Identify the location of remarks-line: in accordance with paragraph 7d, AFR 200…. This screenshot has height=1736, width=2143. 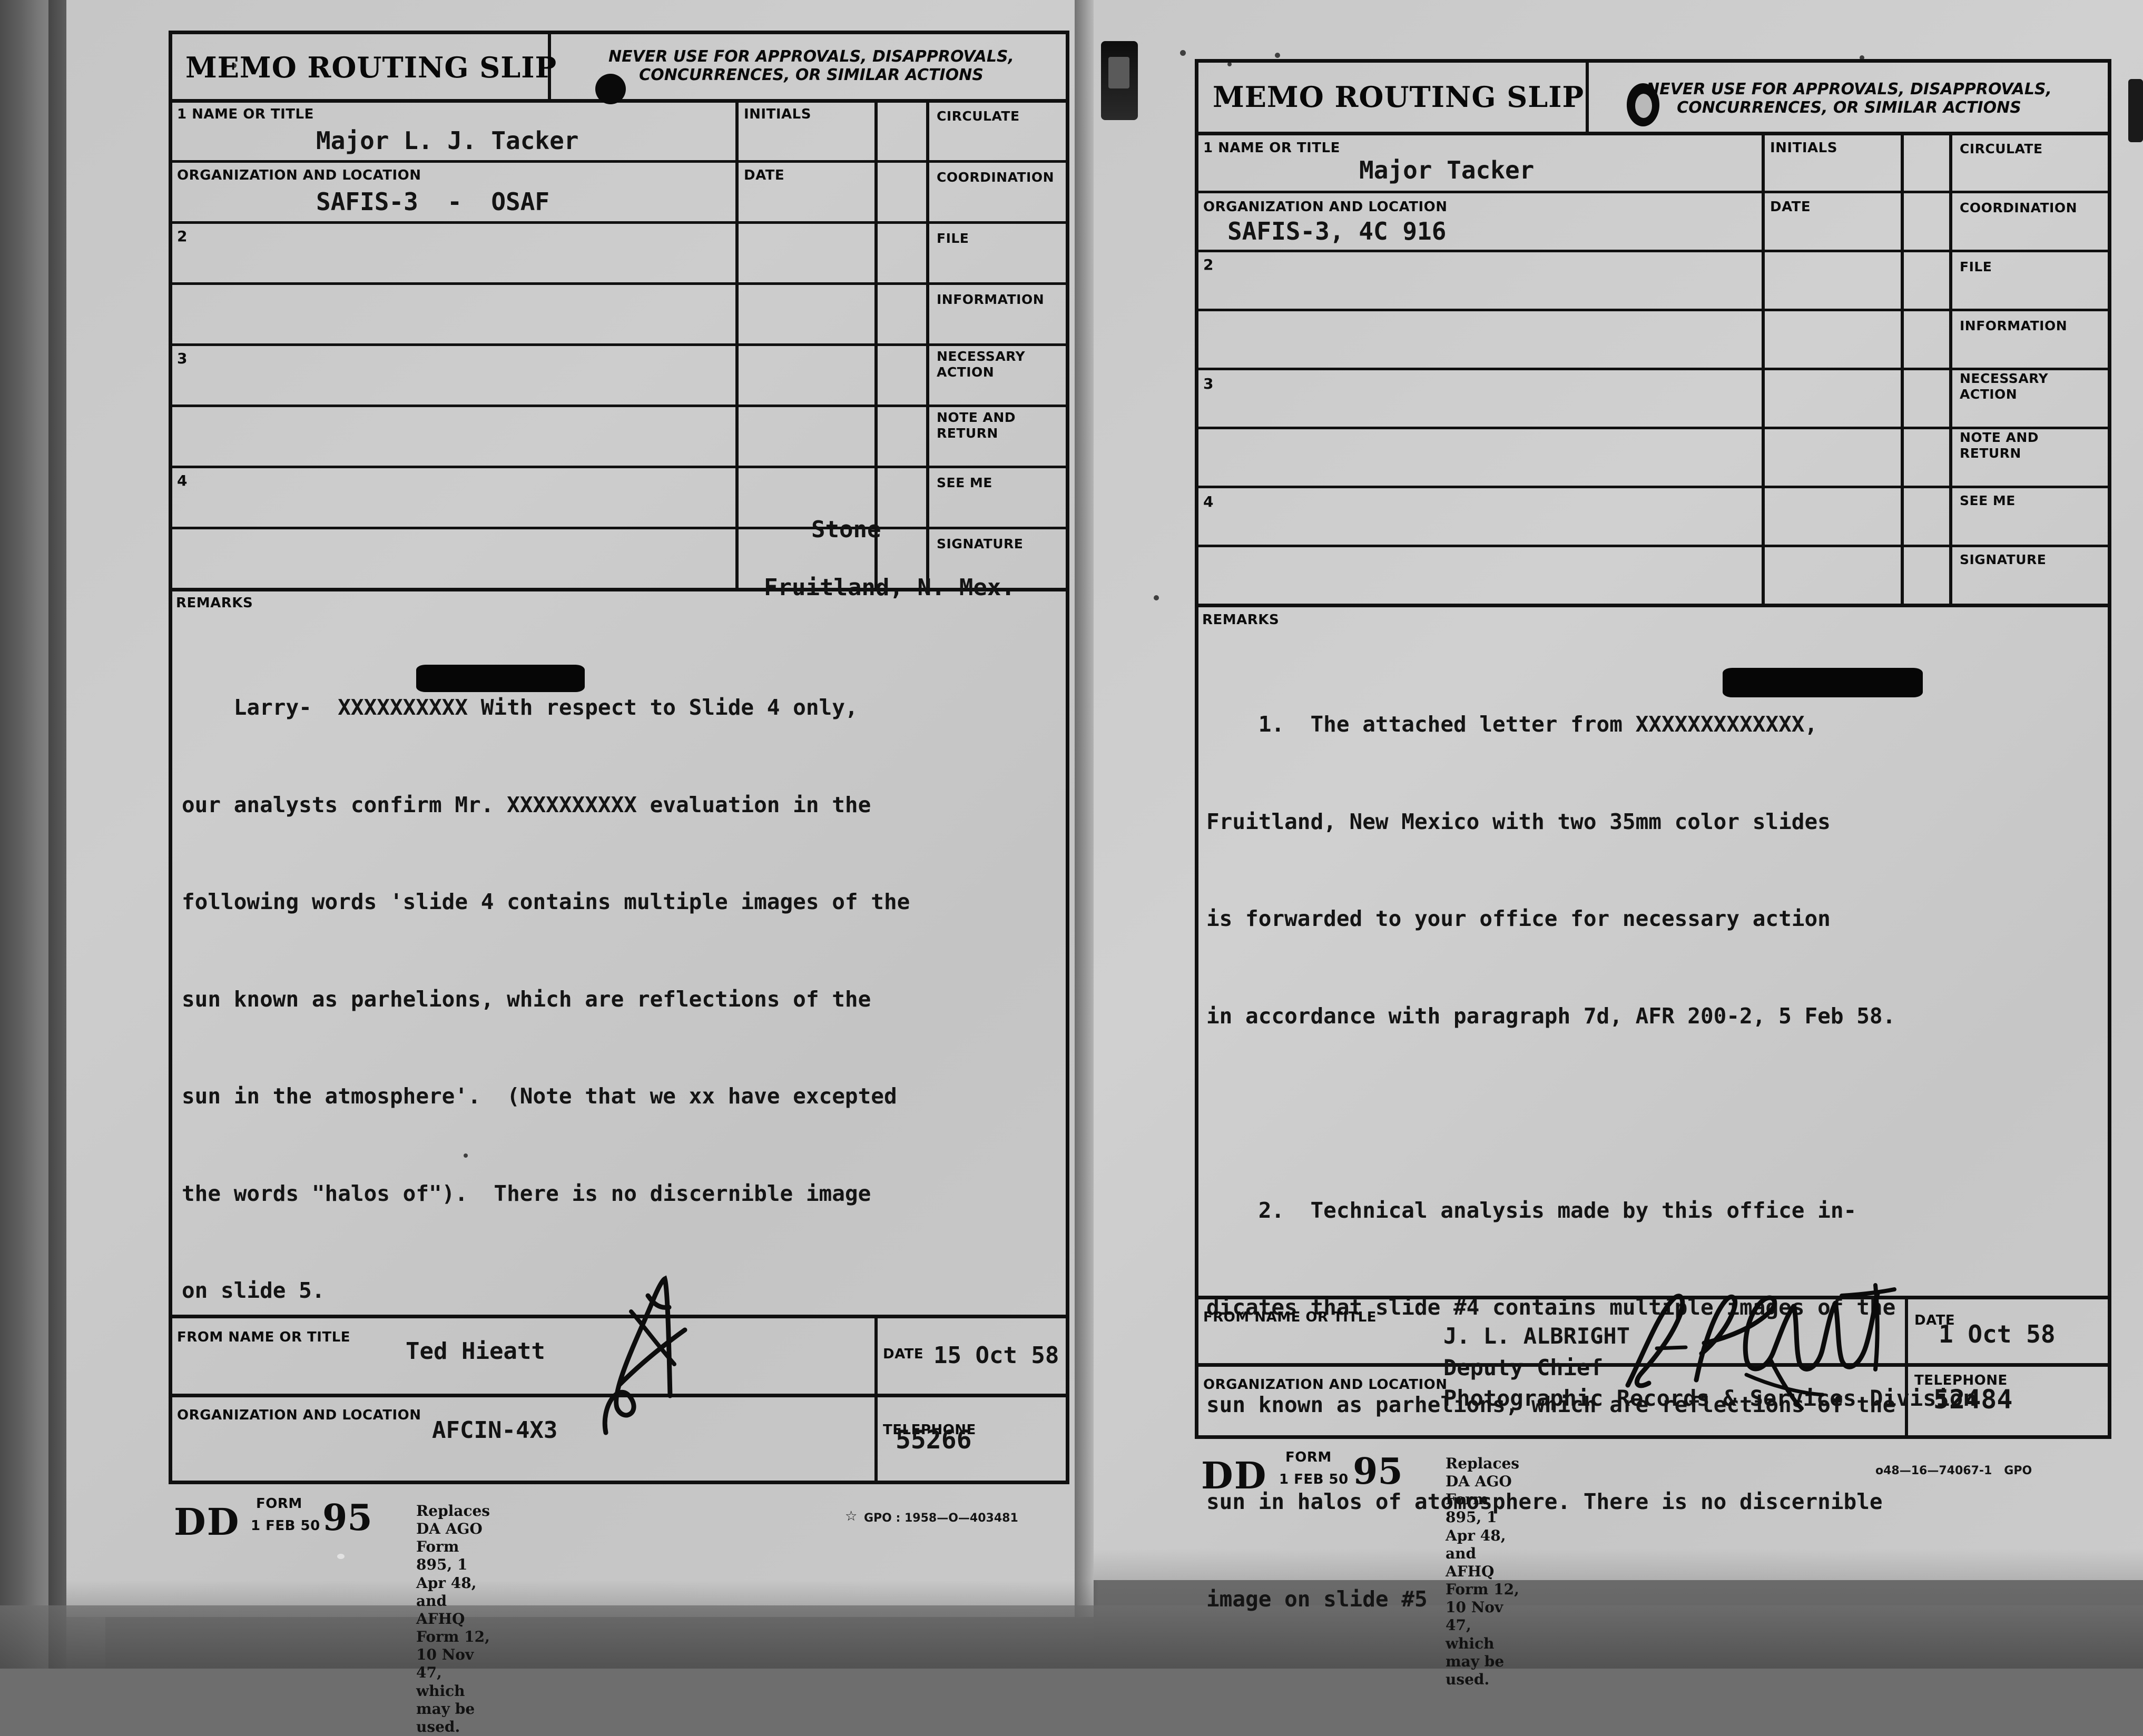
(1551, 1016).